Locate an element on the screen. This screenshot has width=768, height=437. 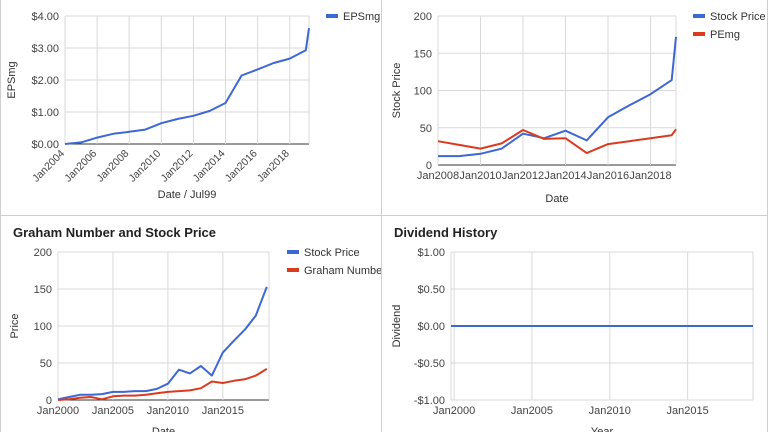
chart-title: Graham Number and Stock Price is located at coordinates (114, 232).